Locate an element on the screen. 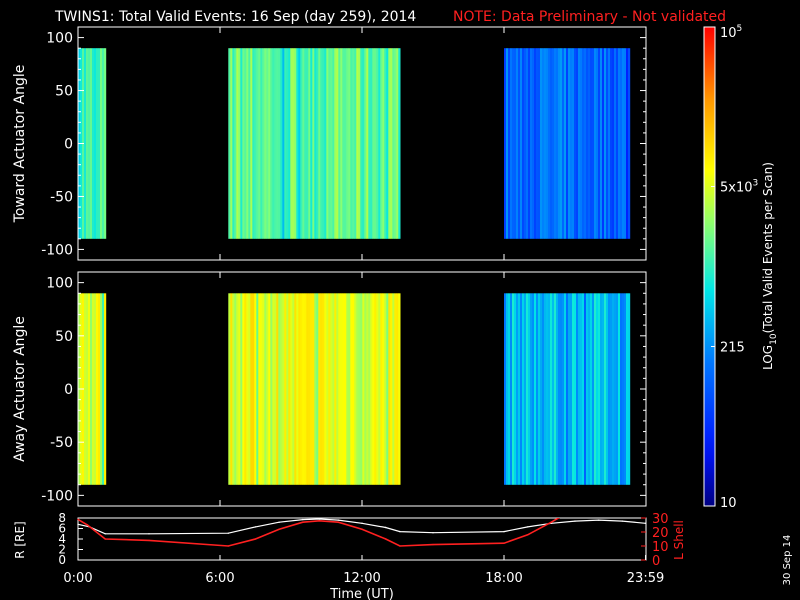 This screenshot has width=800, height=600. right-axis-label: L Shell is located at coordinates (679, 540).